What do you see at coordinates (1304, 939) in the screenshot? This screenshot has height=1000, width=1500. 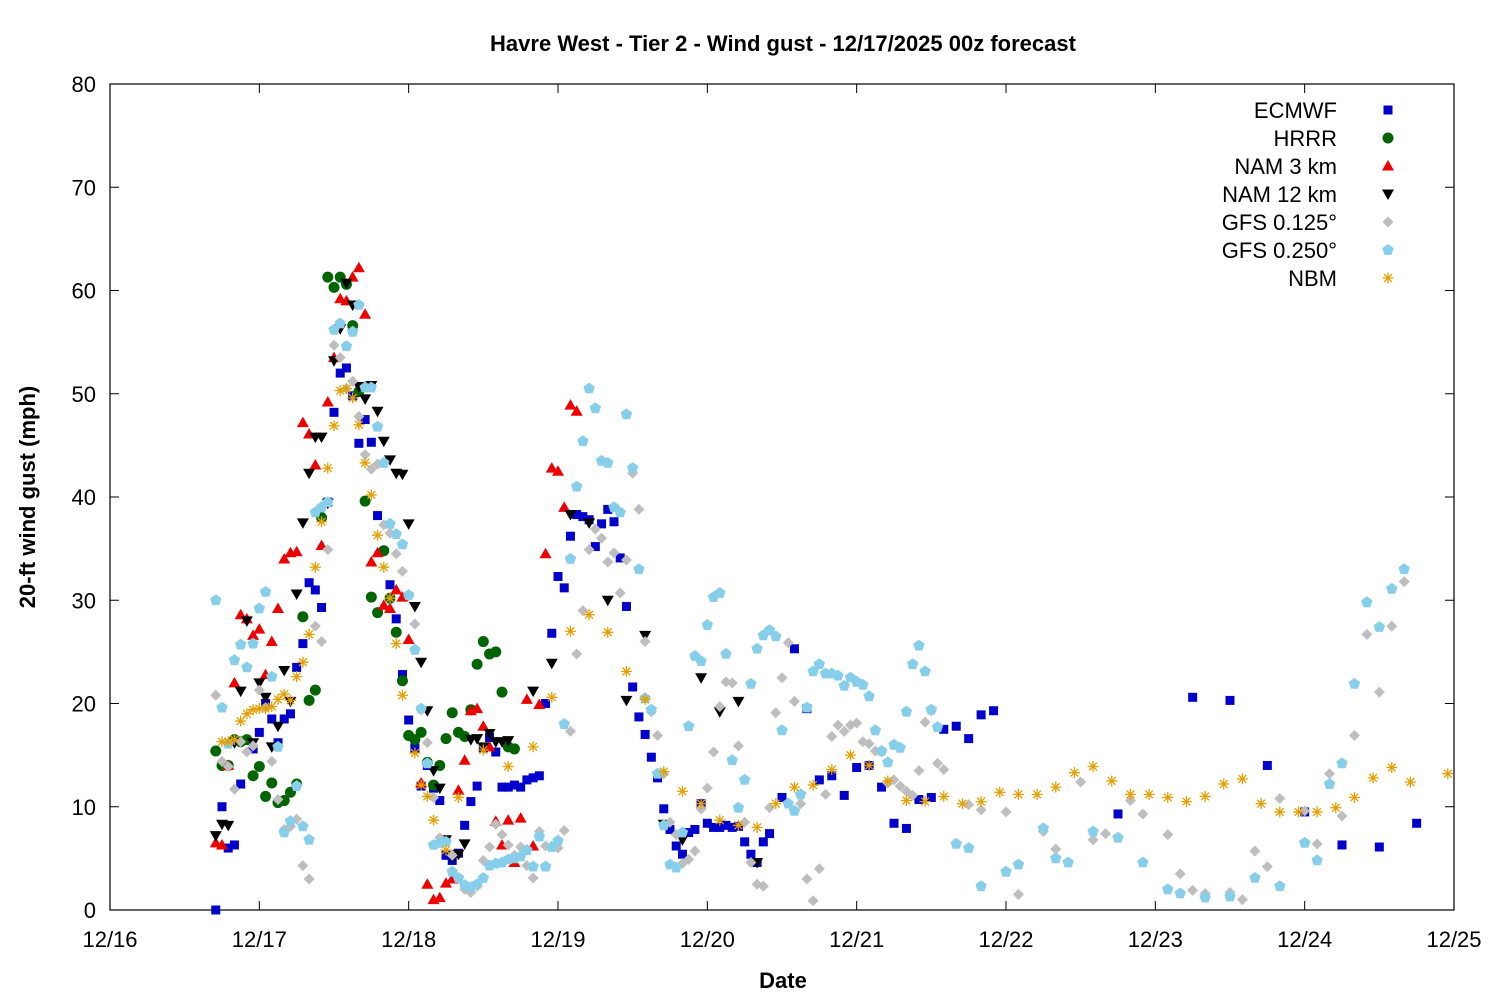 I see `x-tick-label: 12/24` at bounding box center [1304, 939].